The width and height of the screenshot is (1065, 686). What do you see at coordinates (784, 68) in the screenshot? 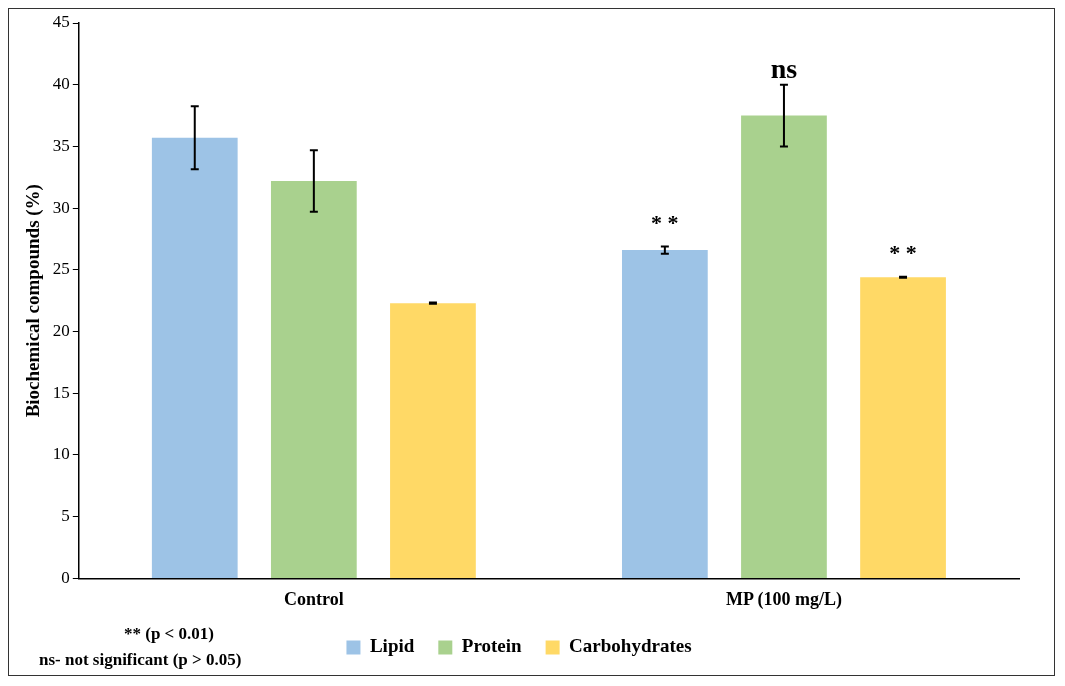
I see `annotation: ns` at bounding box center [784, 68].